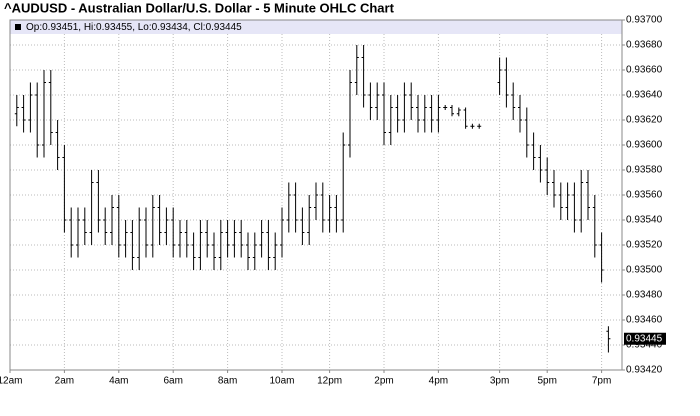  Describe the element at coordinates (329, 381) in the screenshot. I see `x-tick-label: 12pm` at that location.